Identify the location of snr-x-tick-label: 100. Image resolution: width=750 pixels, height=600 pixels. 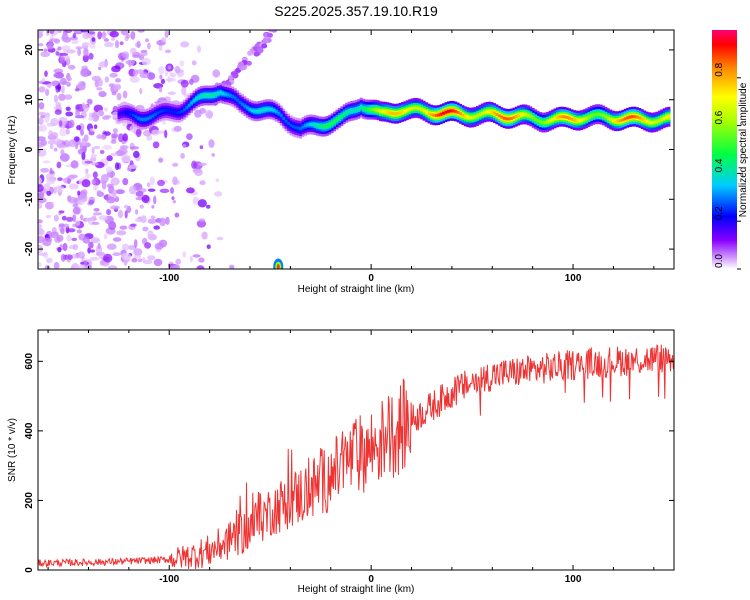
(573, 579).